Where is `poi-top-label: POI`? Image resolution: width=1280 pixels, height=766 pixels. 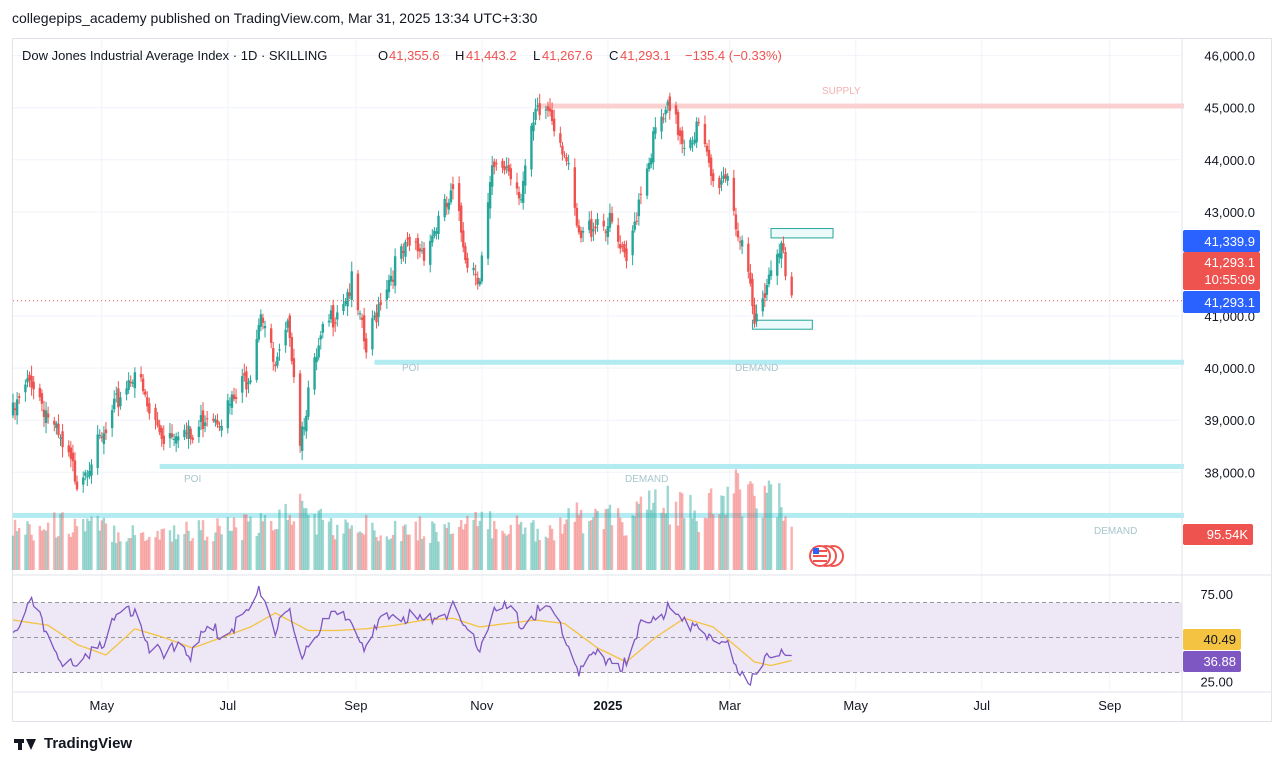 poi-top-label: POI is located at coordinates (410, 368).